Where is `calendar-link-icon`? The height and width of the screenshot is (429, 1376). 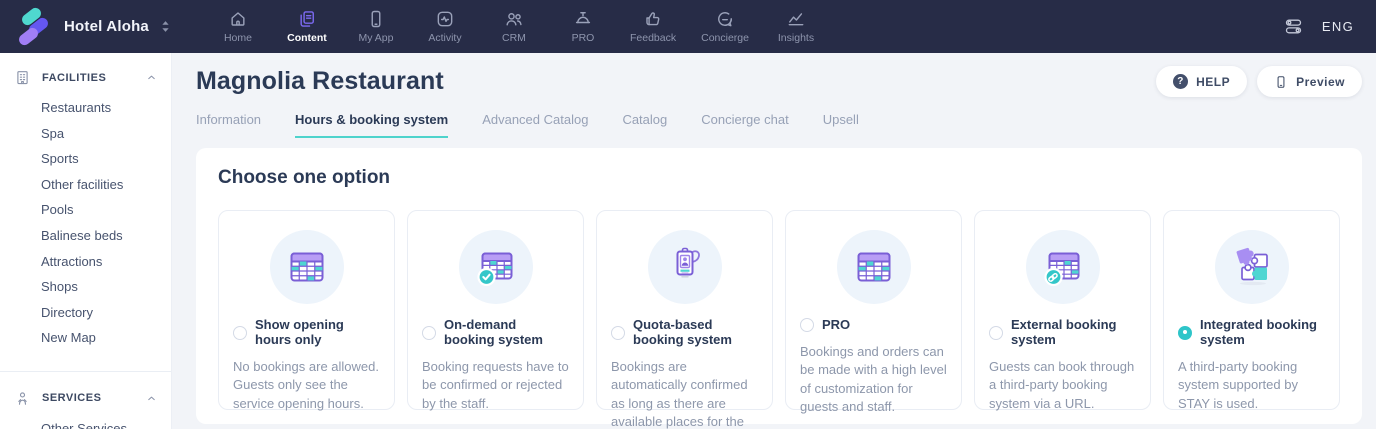 calendar-link-icon is located at coordinates (1062, 267).